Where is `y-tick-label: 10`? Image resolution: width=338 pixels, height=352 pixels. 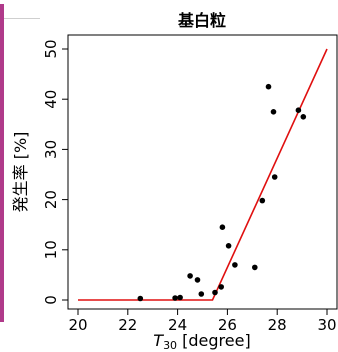 y-tick-label: 10 is located at coordinates (51, 249).